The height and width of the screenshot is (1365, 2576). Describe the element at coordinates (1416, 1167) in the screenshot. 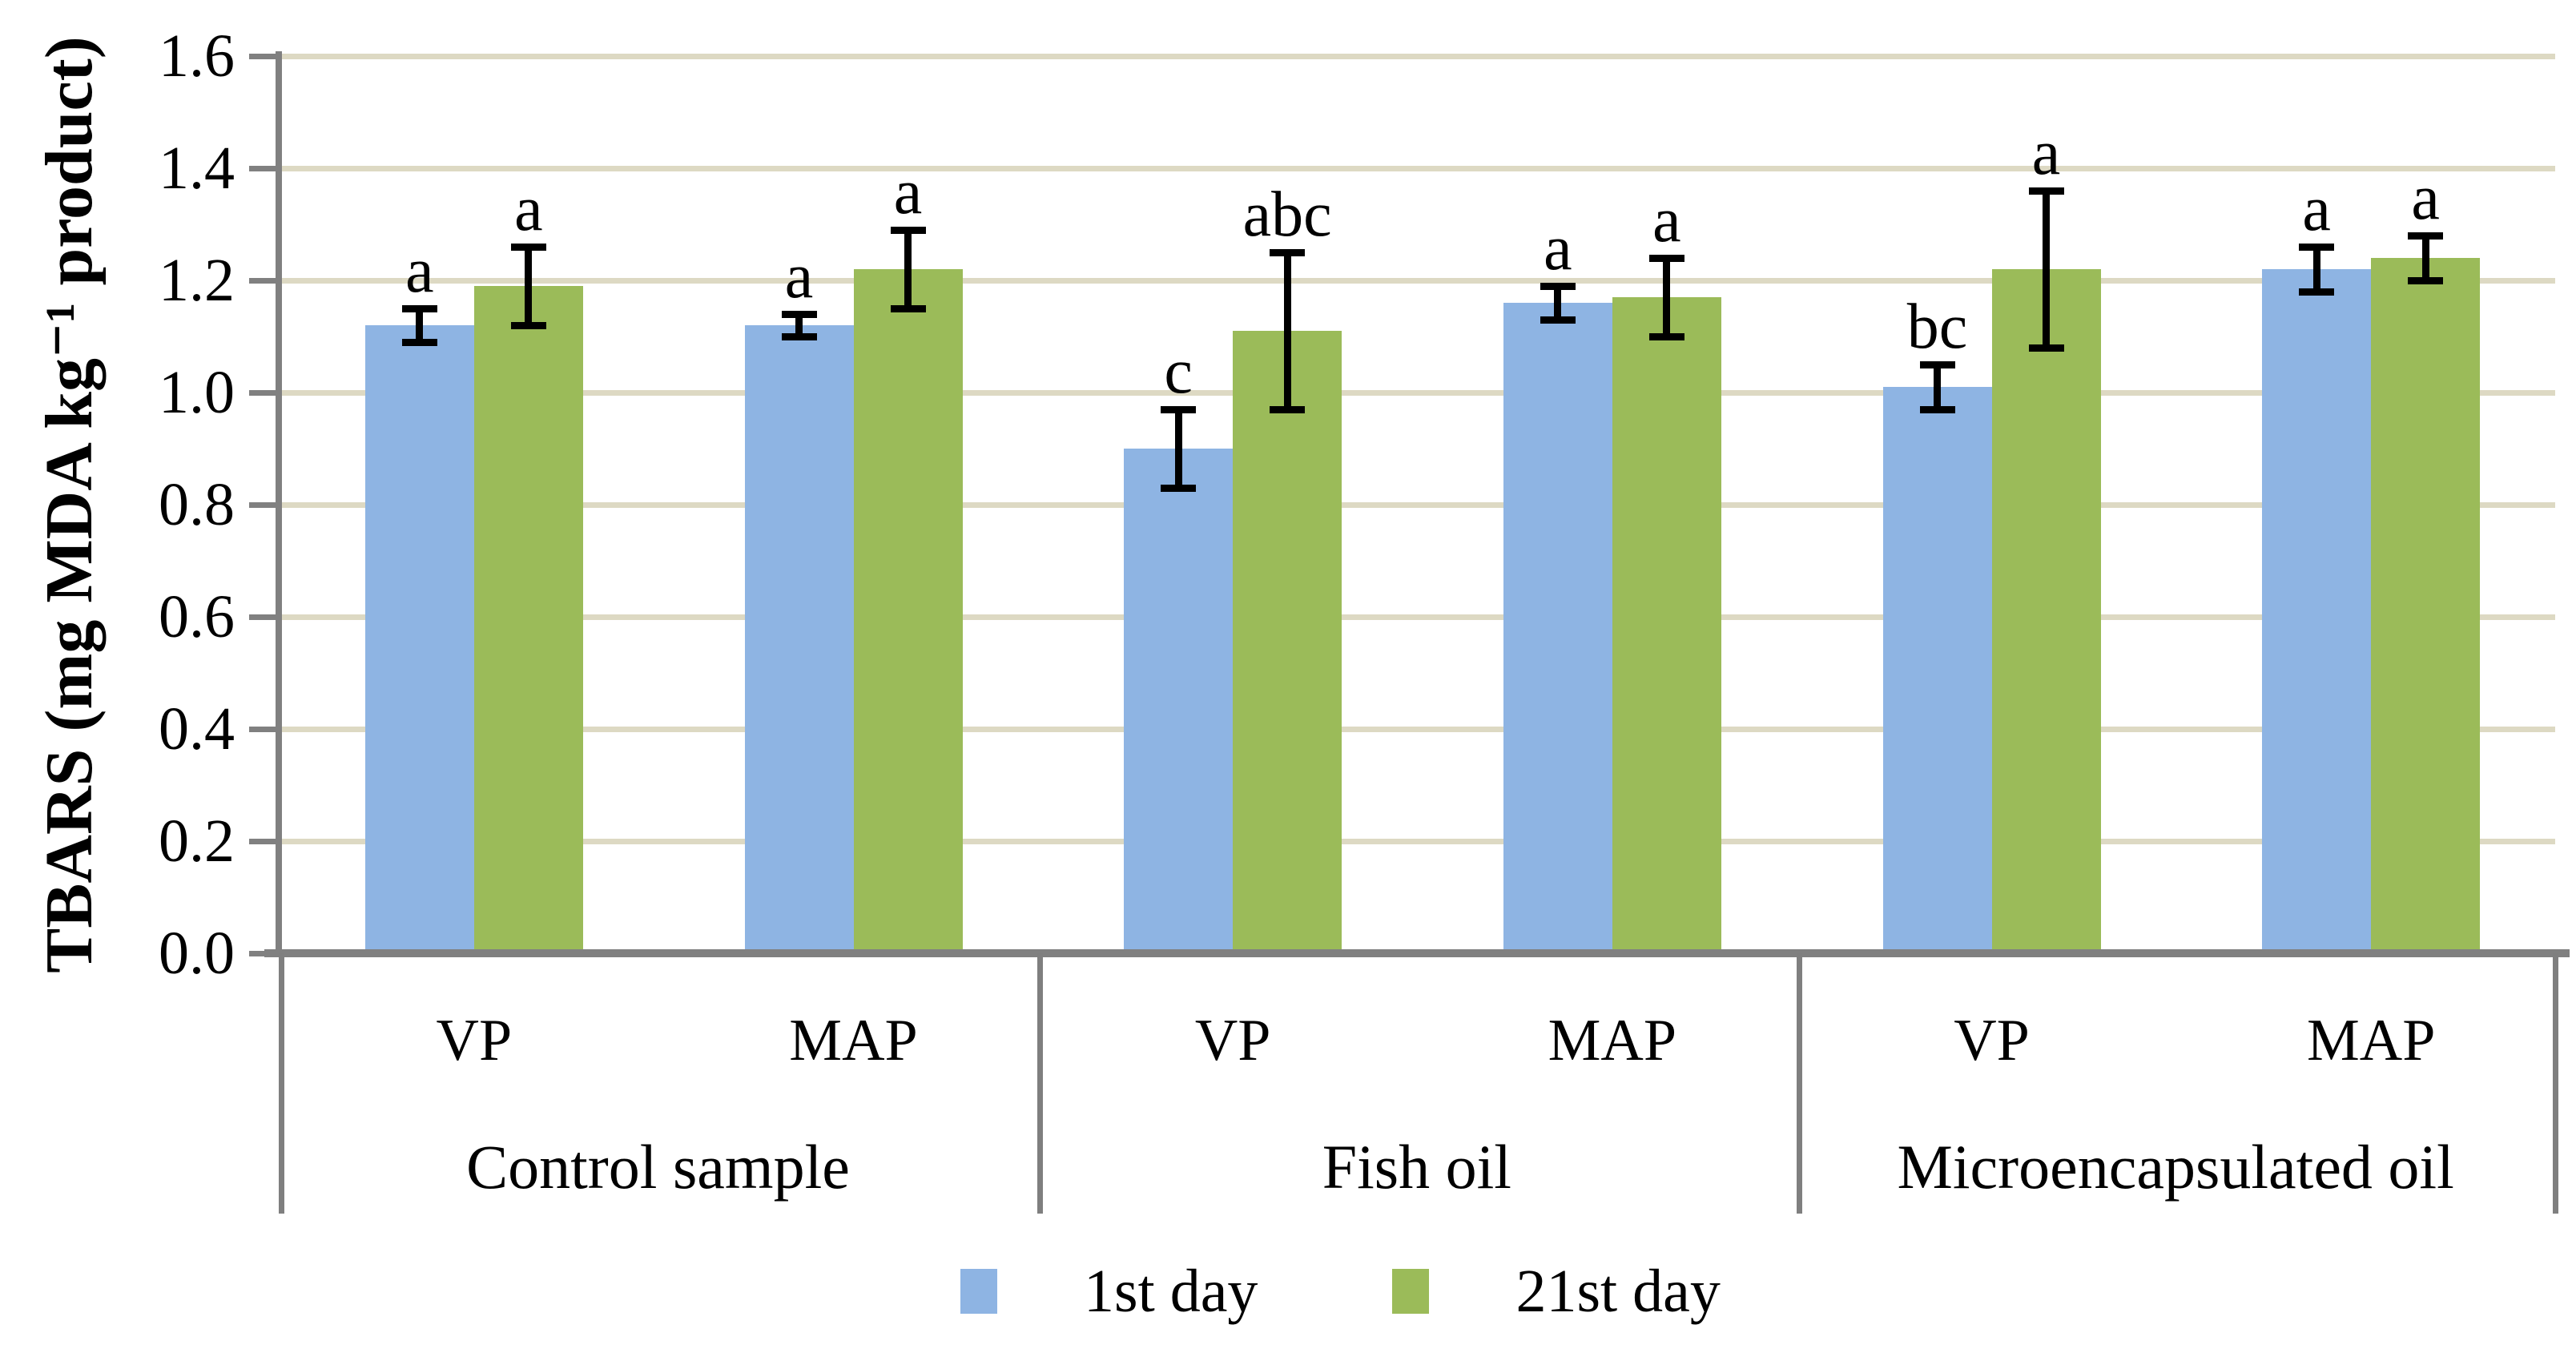

I see `x-axis-group-label: Fish oil` at that location.